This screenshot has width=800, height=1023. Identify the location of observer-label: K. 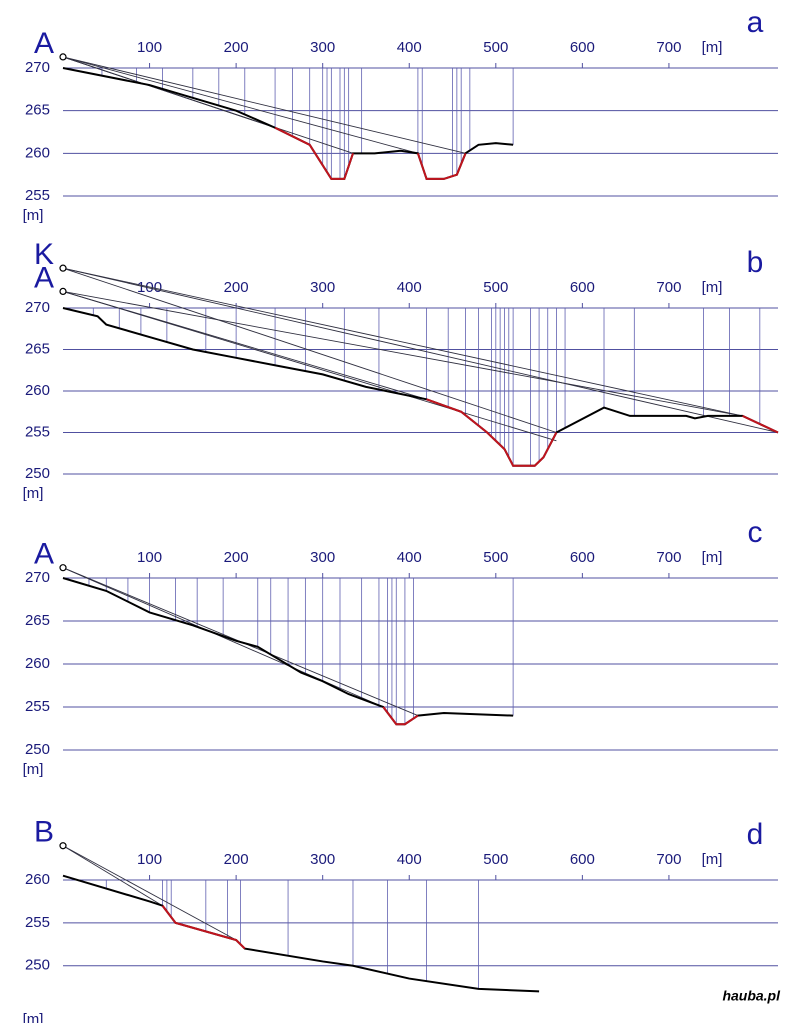
(44, 254).